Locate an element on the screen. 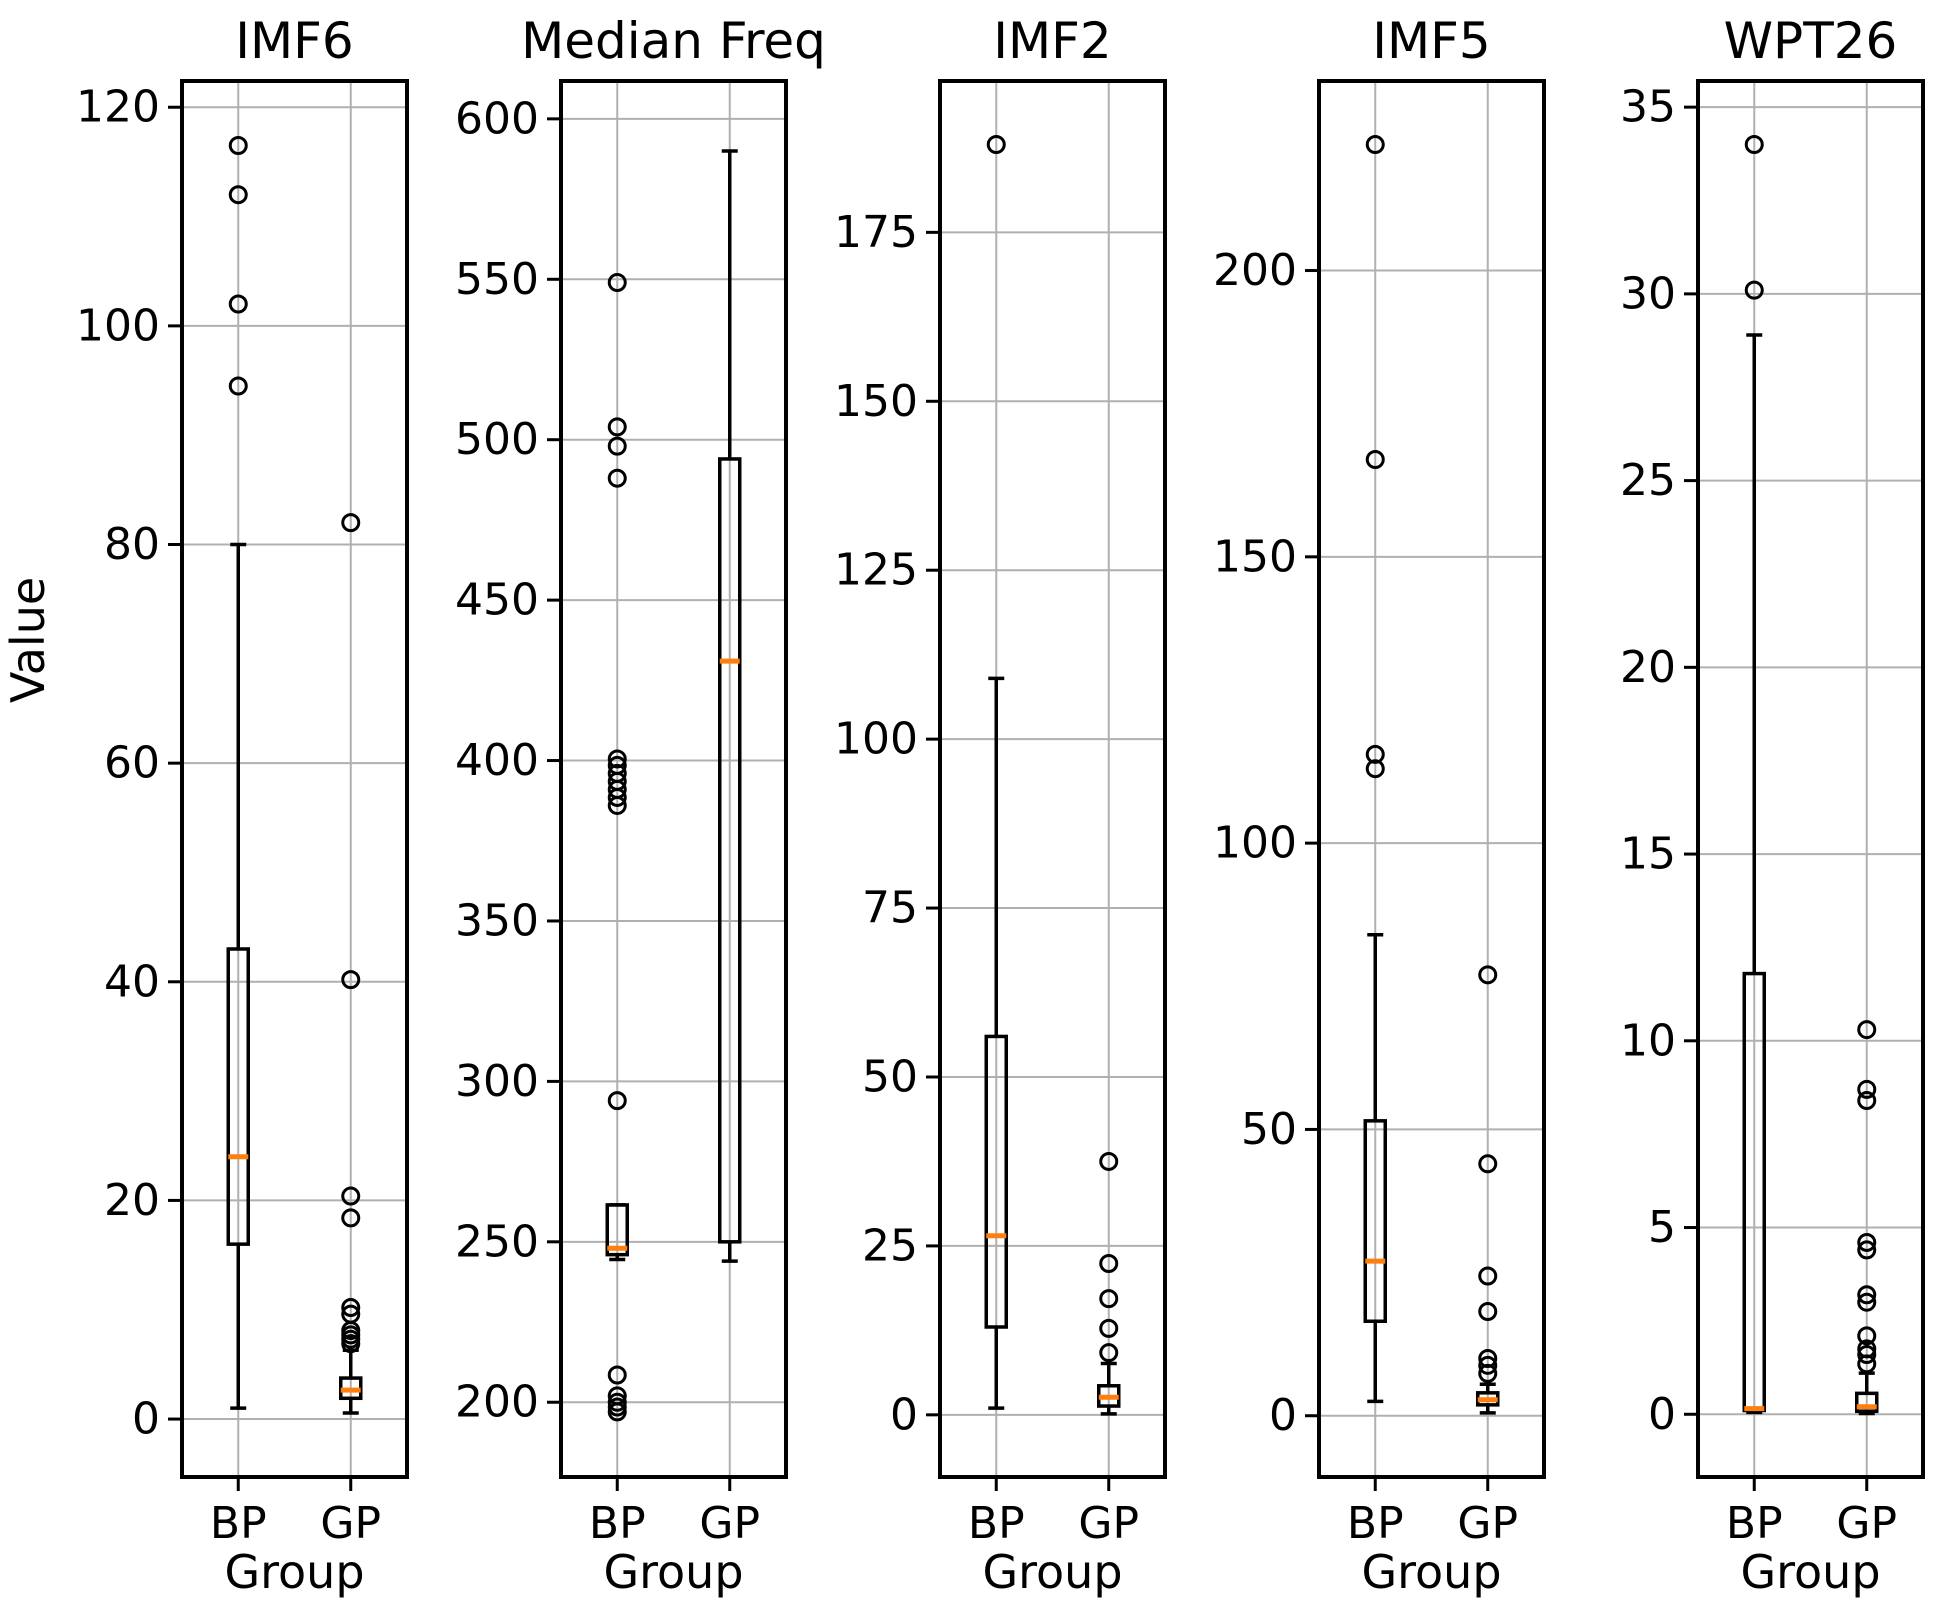  subplot-title: Median Freq is located at coordinates (673, 41).